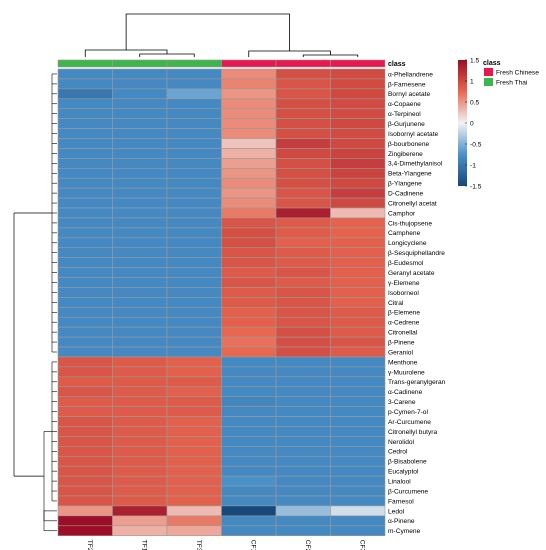  What do you see at coordinates (474, 60) in the screenshot?
I see `color-scale-tick-label: 1.5` at bounding box center [474, 60].